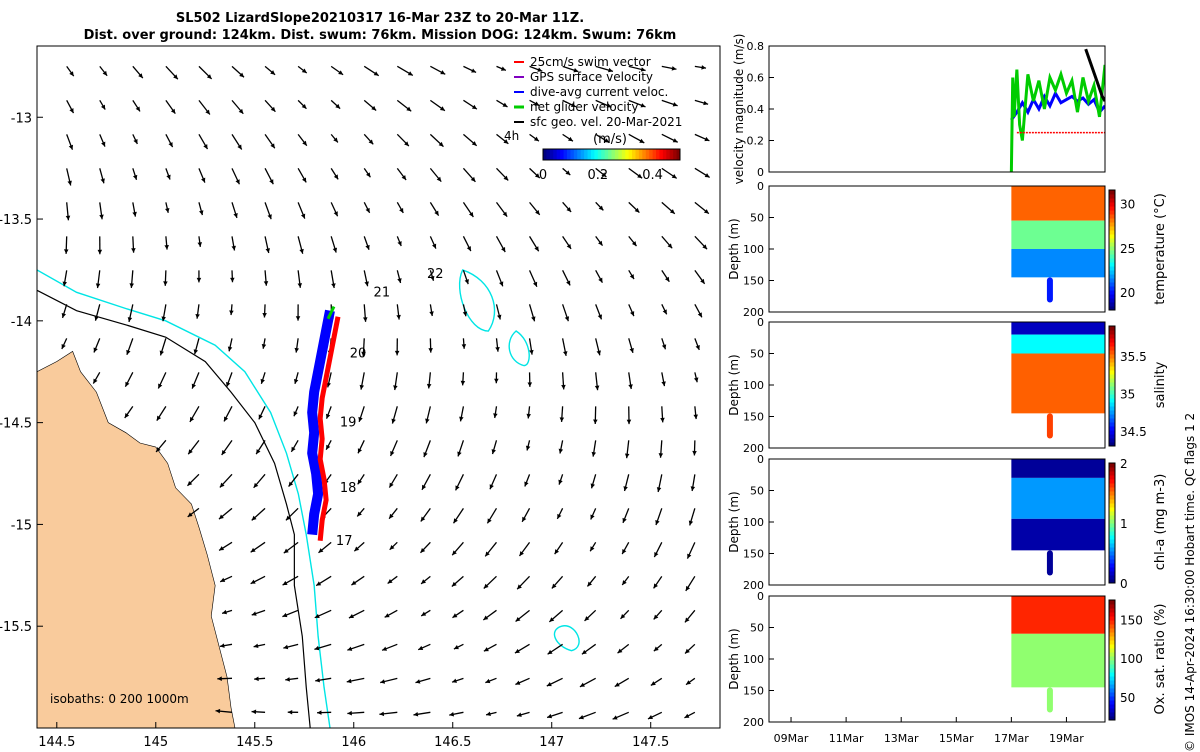  Describe the element at coordinates (1124, 584) in the screenshot. I see `colorbar-tick-label: 0` at that location.